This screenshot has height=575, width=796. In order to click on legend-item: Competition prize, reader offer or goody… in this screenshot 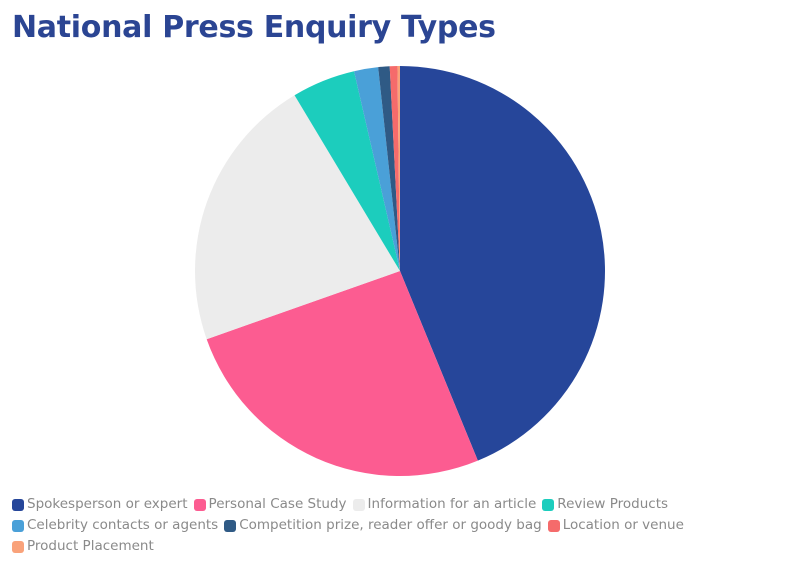, I will do `click(383, 525)`.